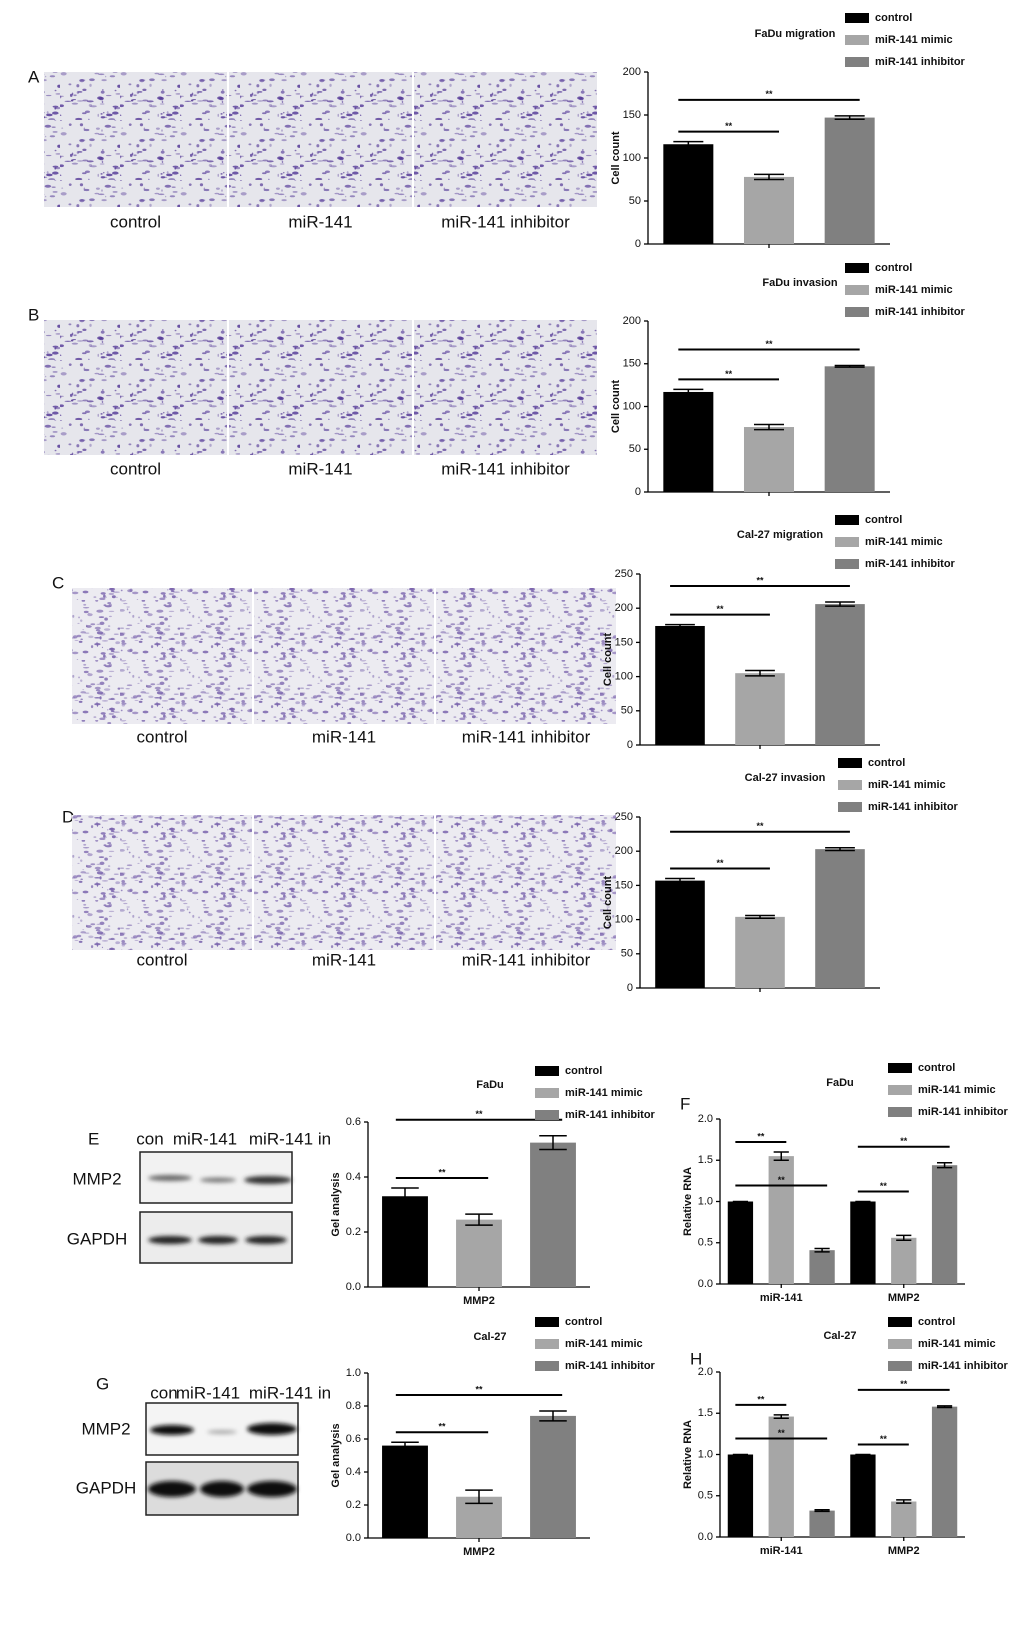 The width and height of the screenshot is (1020, 1630). Describe the element at coordinates (839, 1336) in the screenshot. I see `chart-title: Cal-27` at that location.